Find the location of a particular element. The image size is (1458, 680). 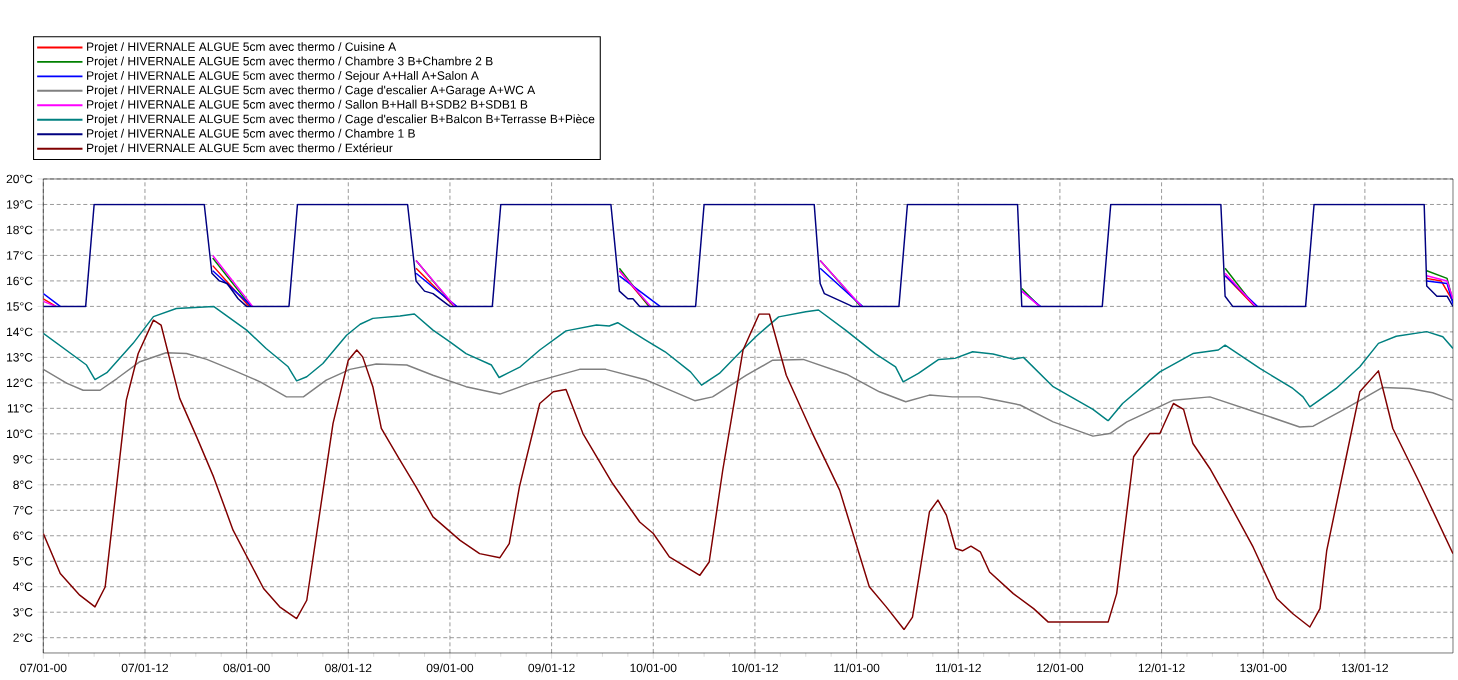

legend-label: Projet / HIVERNALE ALGUE 5cm avec thermo / Cuisine A is located at coordinates (242, 48).